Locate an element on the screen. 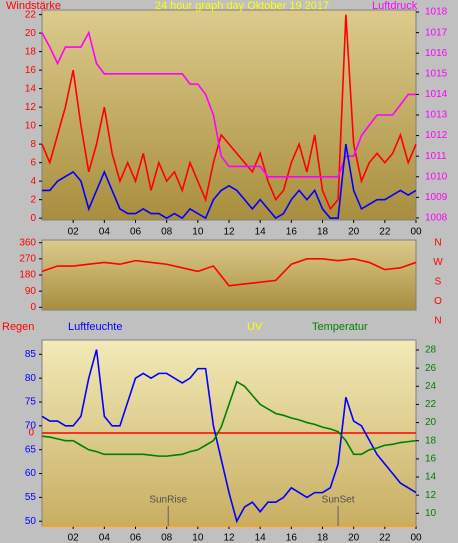  y2-axis-title: Luftdruck is located at coordinates (395, 6).